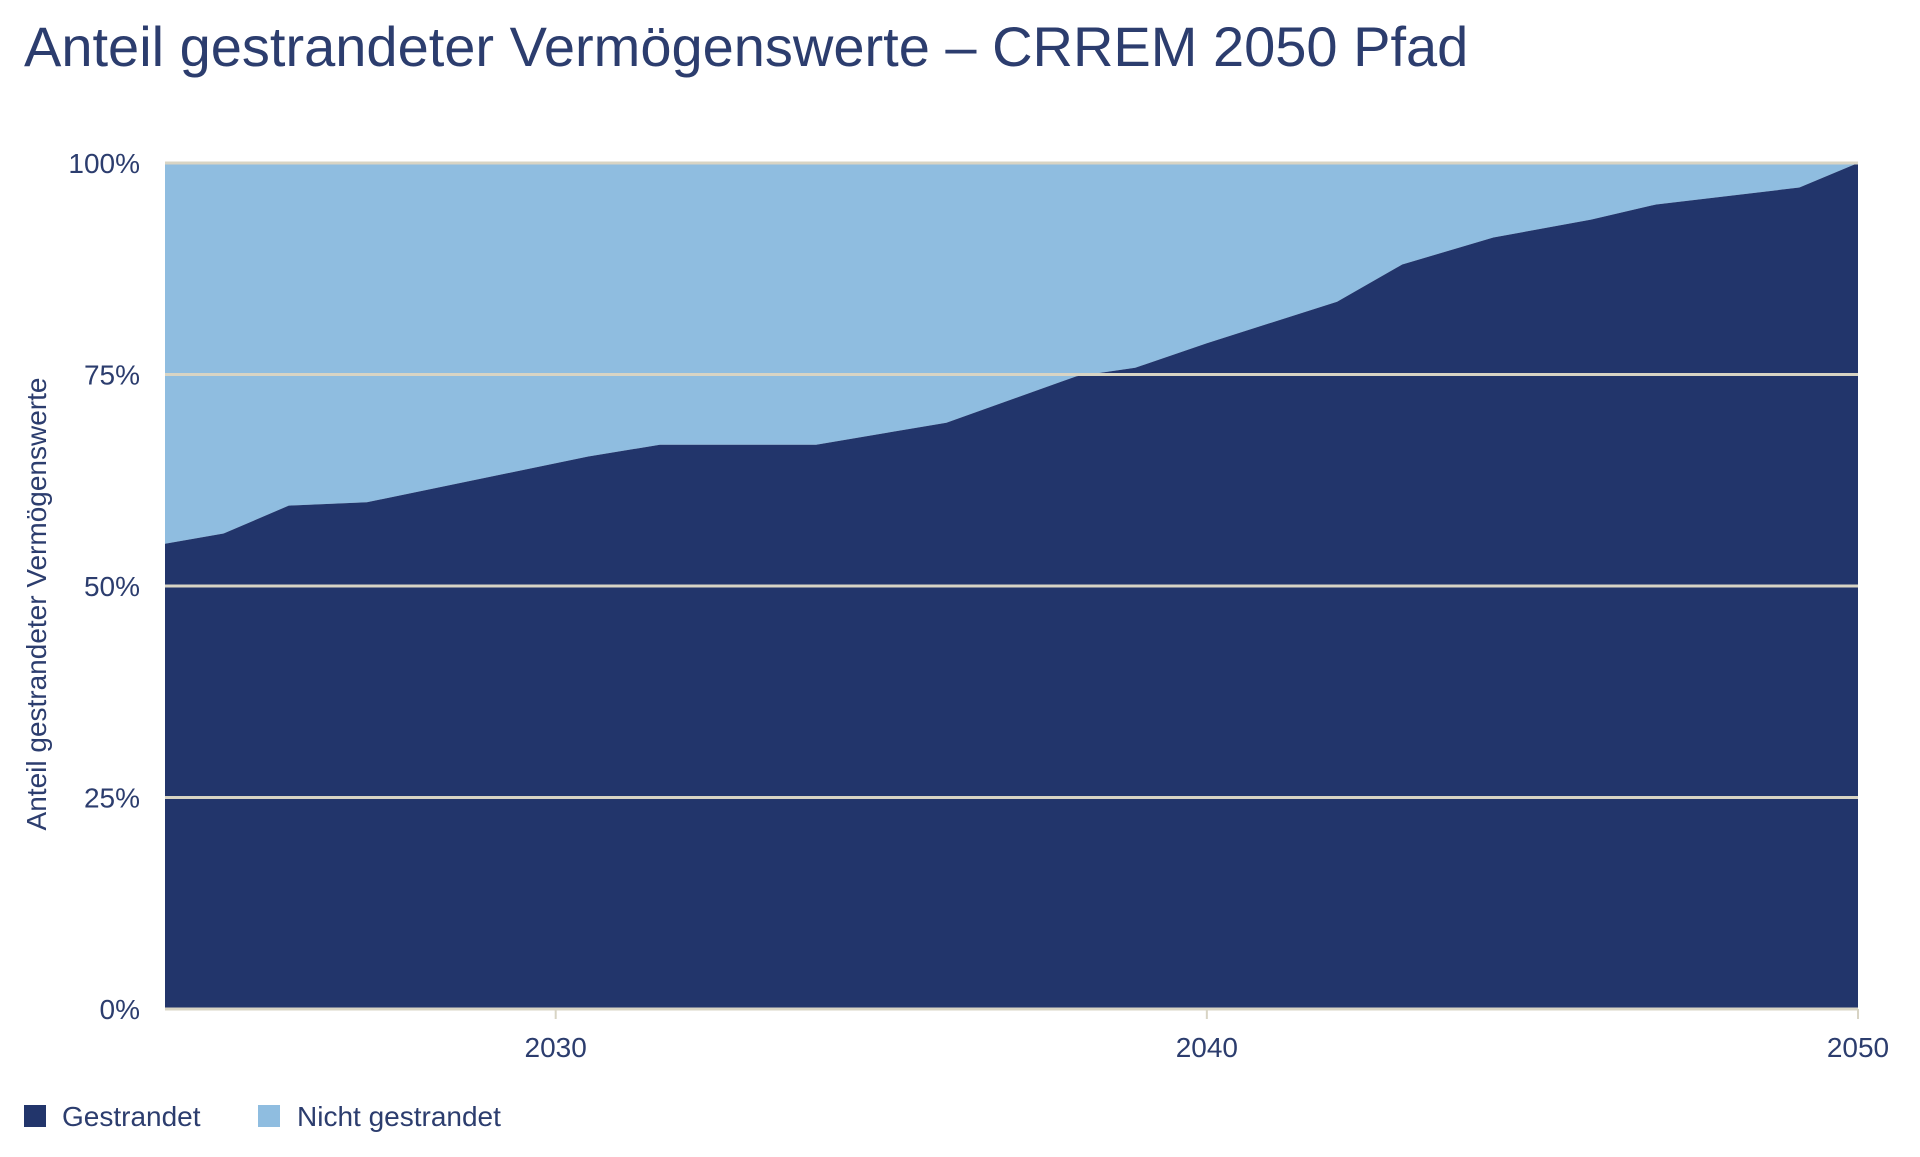 The width and height of the screenshot is (1920, 1157). What do you see at coordinates (112, 586) in the screenshot?
I see `y-tick-label: 50%` at bounding box center [112, 586].